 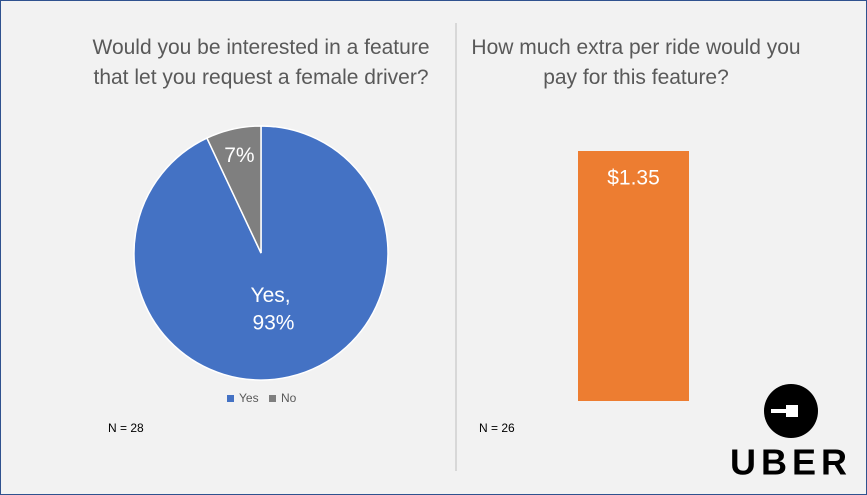 I want to click on legend-label: Yes, so click(x=249, y=398).